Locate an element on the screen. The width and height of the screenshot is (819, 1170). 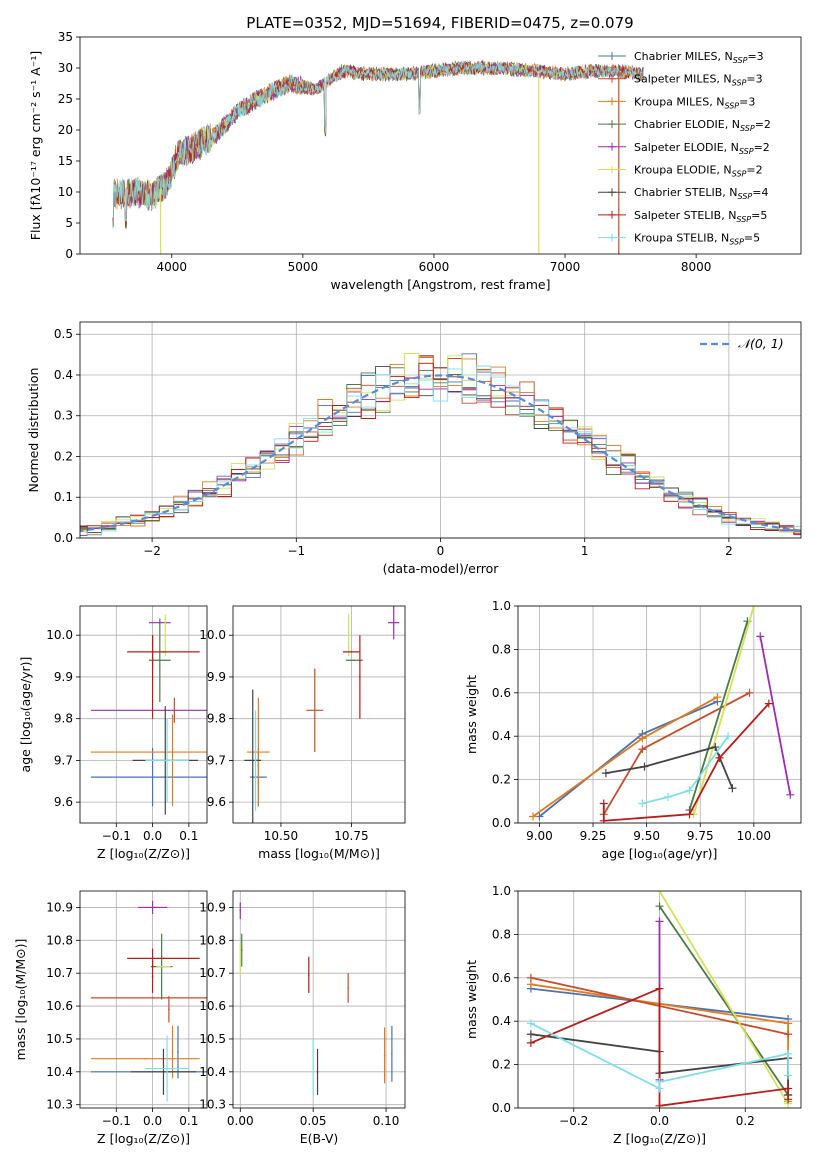
legend-label: Chabrier MILES, NSSP=3 is located at coordinates (699, 57).